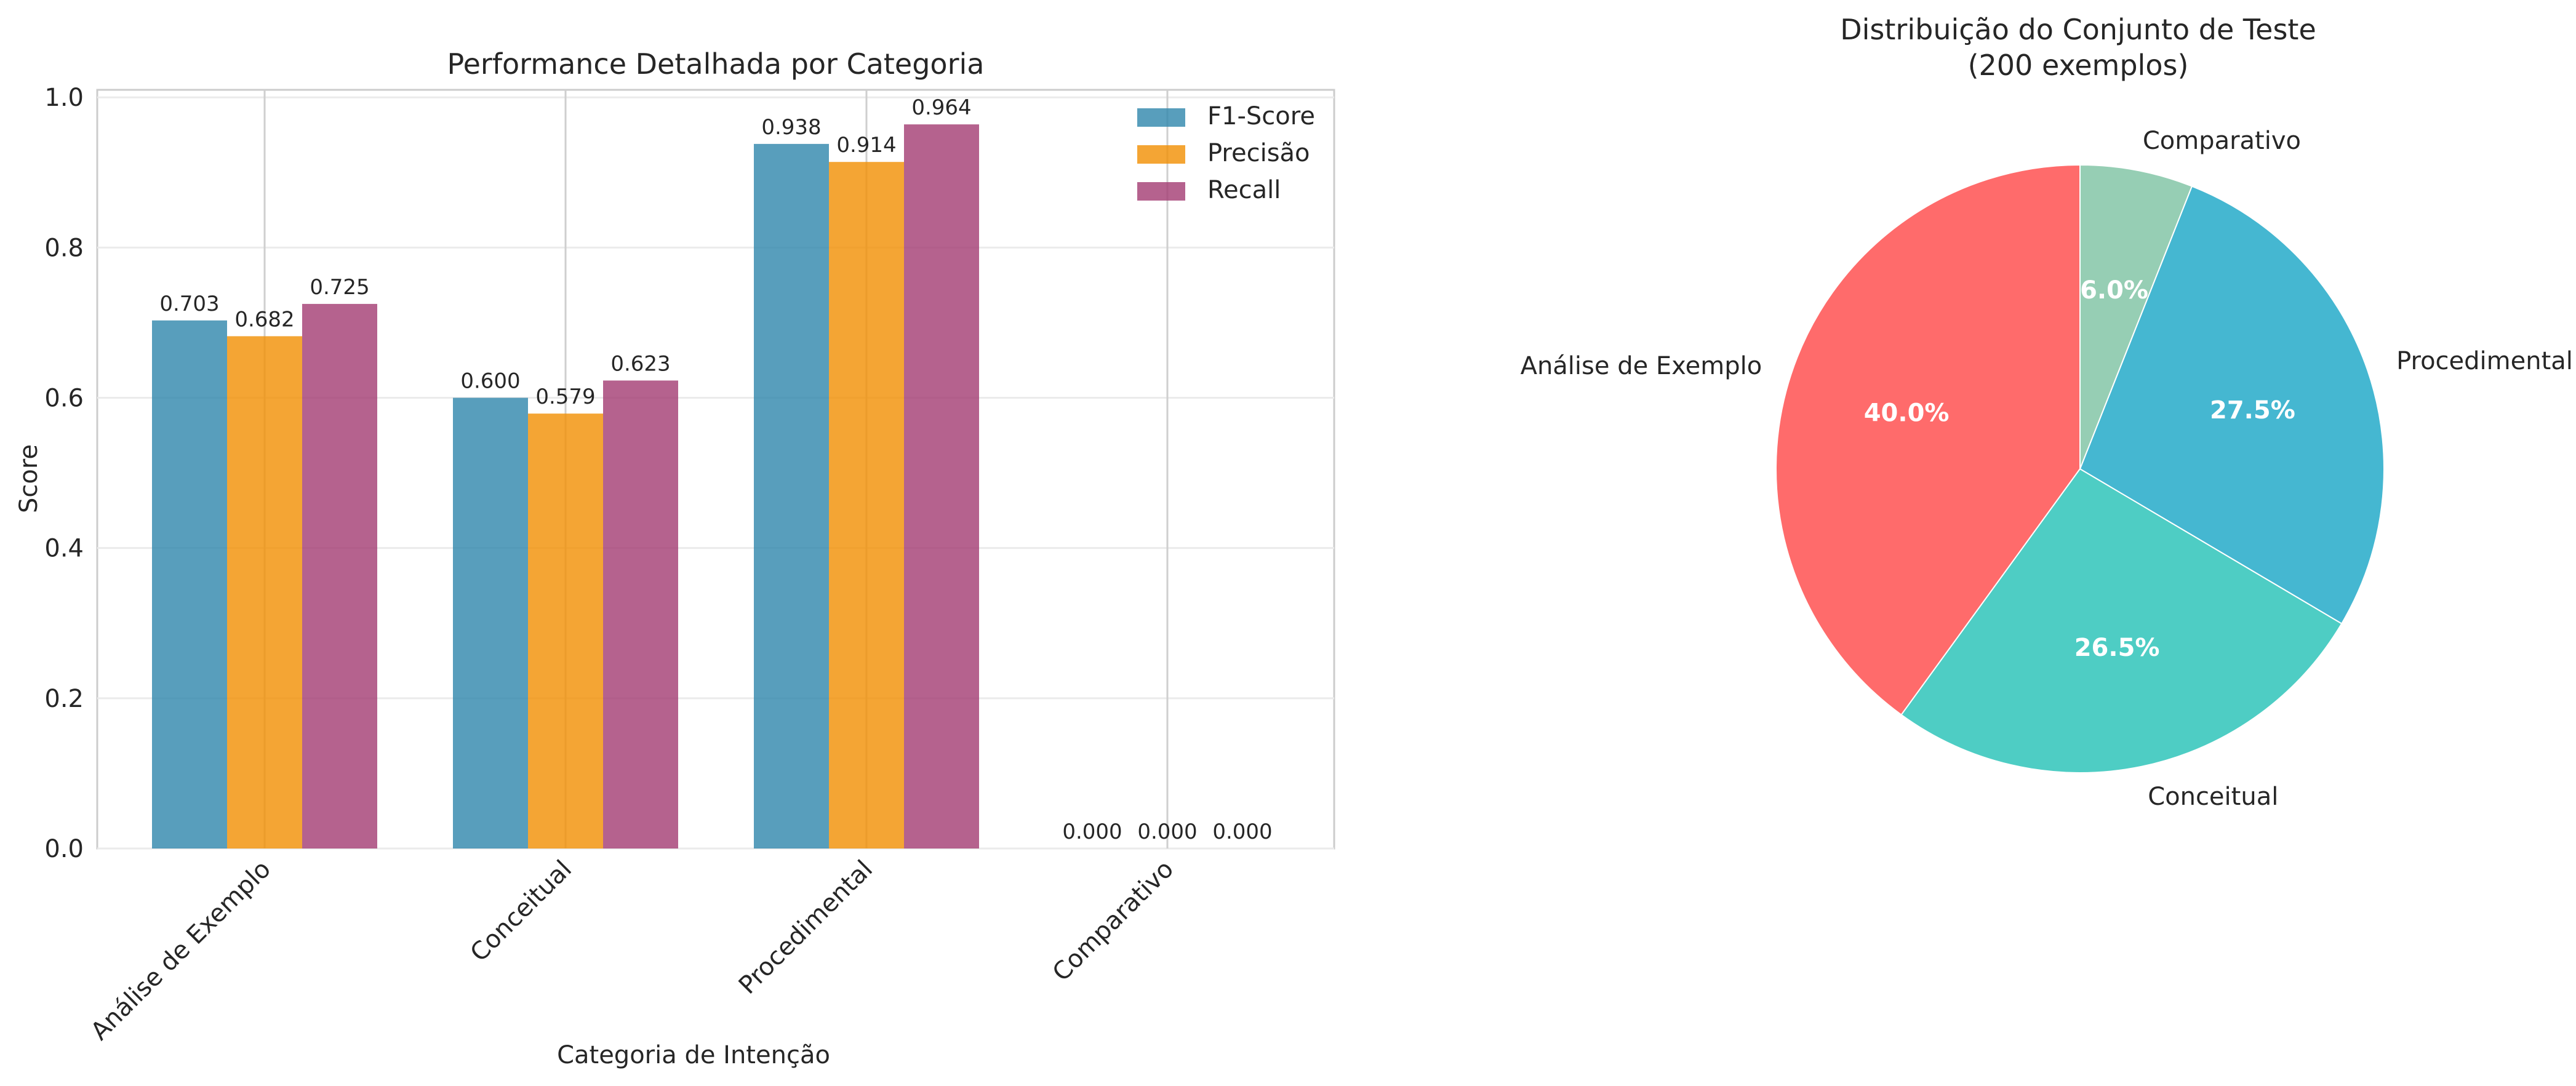 This screenshot has height=1086, width=2576. Describe the element at coordinates (64, 699) in the screenshot. I see `y-tick-label: 0.2` at that location.